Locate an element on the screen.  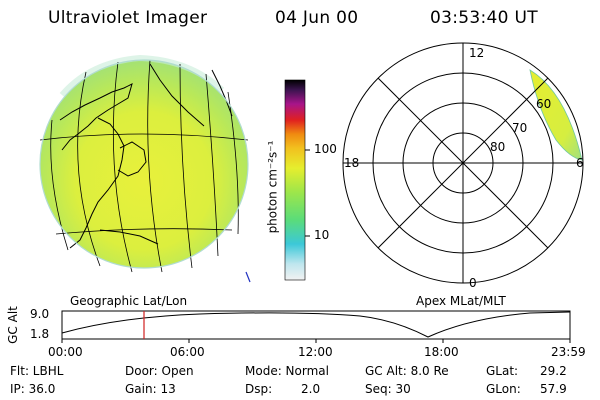
time-tick-0000: 00:00 is located at coordinates (65, 352).